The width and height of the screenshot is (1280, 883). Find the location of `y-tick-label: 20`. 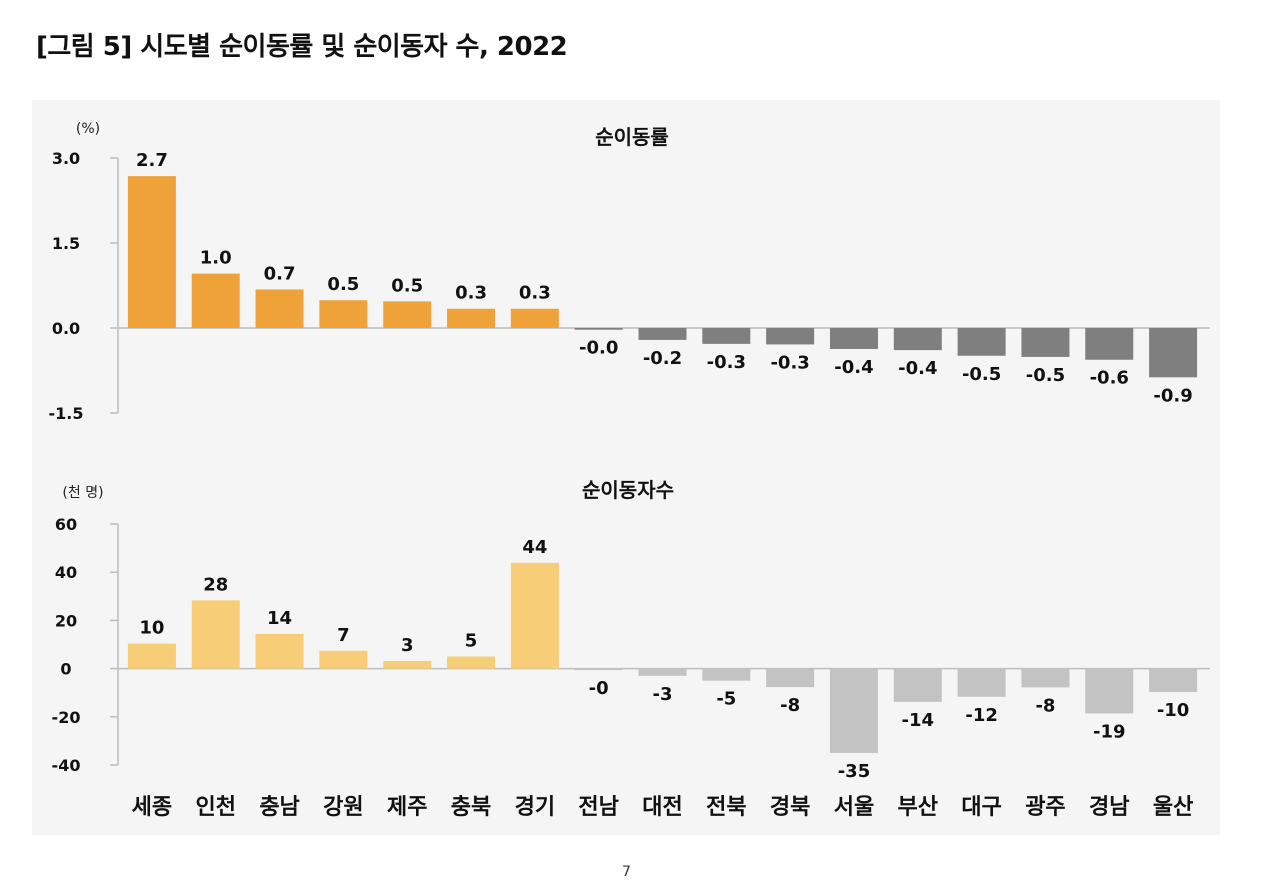

y-tick-label: 20 is located at coordinates (66, 620).